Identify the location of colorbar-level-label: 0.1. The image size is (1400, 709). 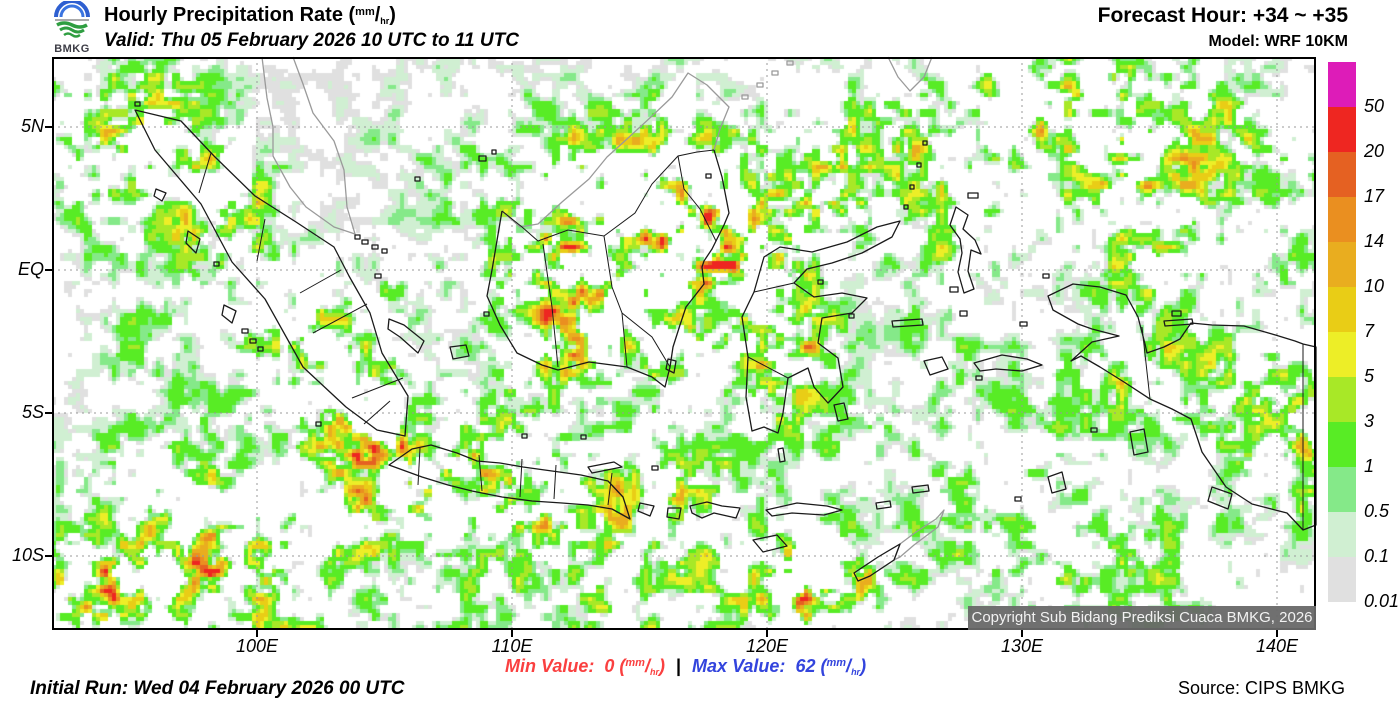
(1377, 556).